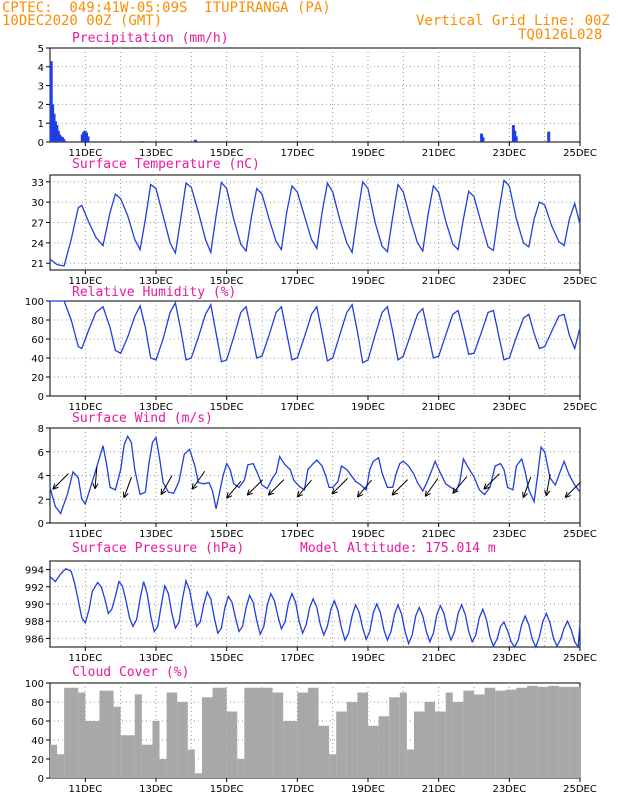 The width and height of the screenshot is (618, 800). I want to click on panel-frame, so click(315, 348).